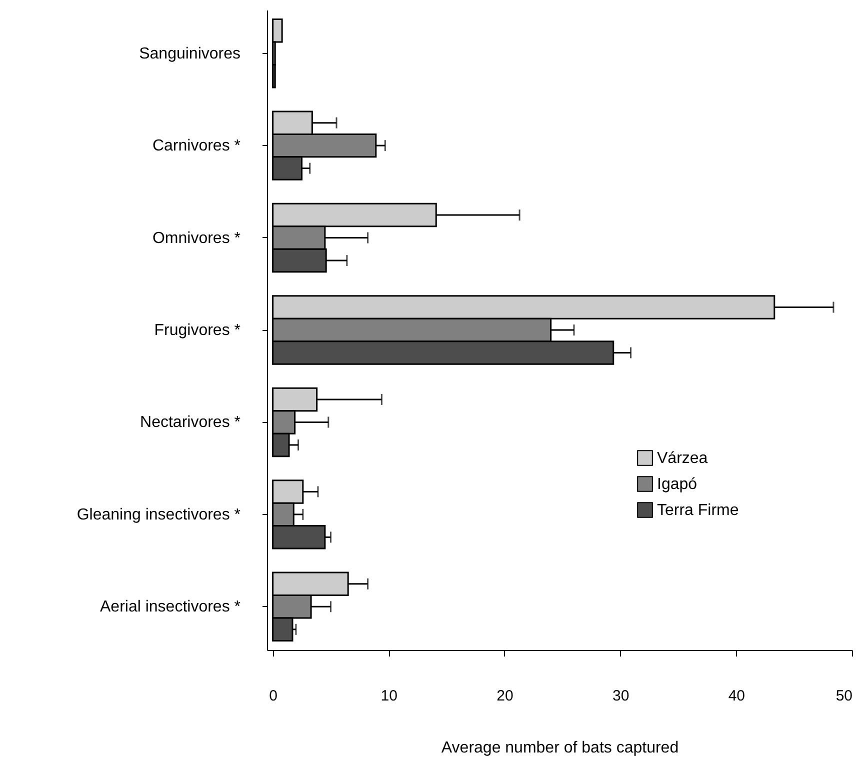 The height and width of the screenshot is (766, 863). What do you see at coordinates (196, 146) in the screenshot?
I see `y-tick-label: Carnivores *` at bounding box center [196, 146].